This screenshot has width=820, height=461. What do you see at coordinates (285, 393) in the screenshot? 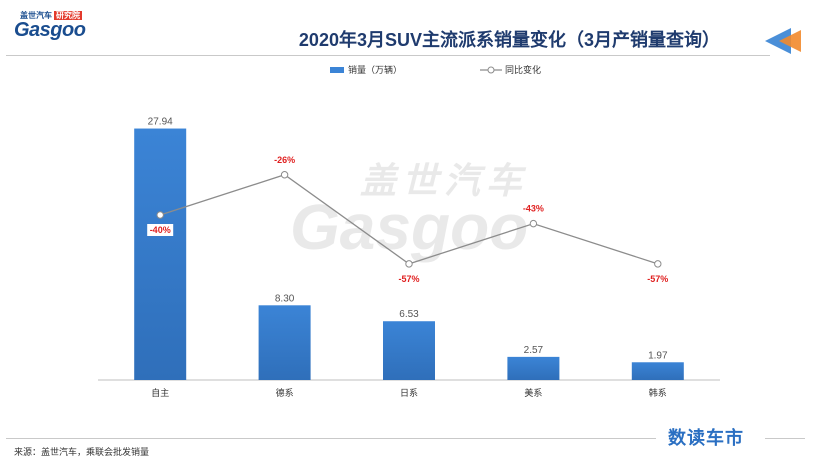
I see `x-tick-label-1: 德系` at bounding box center [285, 393].